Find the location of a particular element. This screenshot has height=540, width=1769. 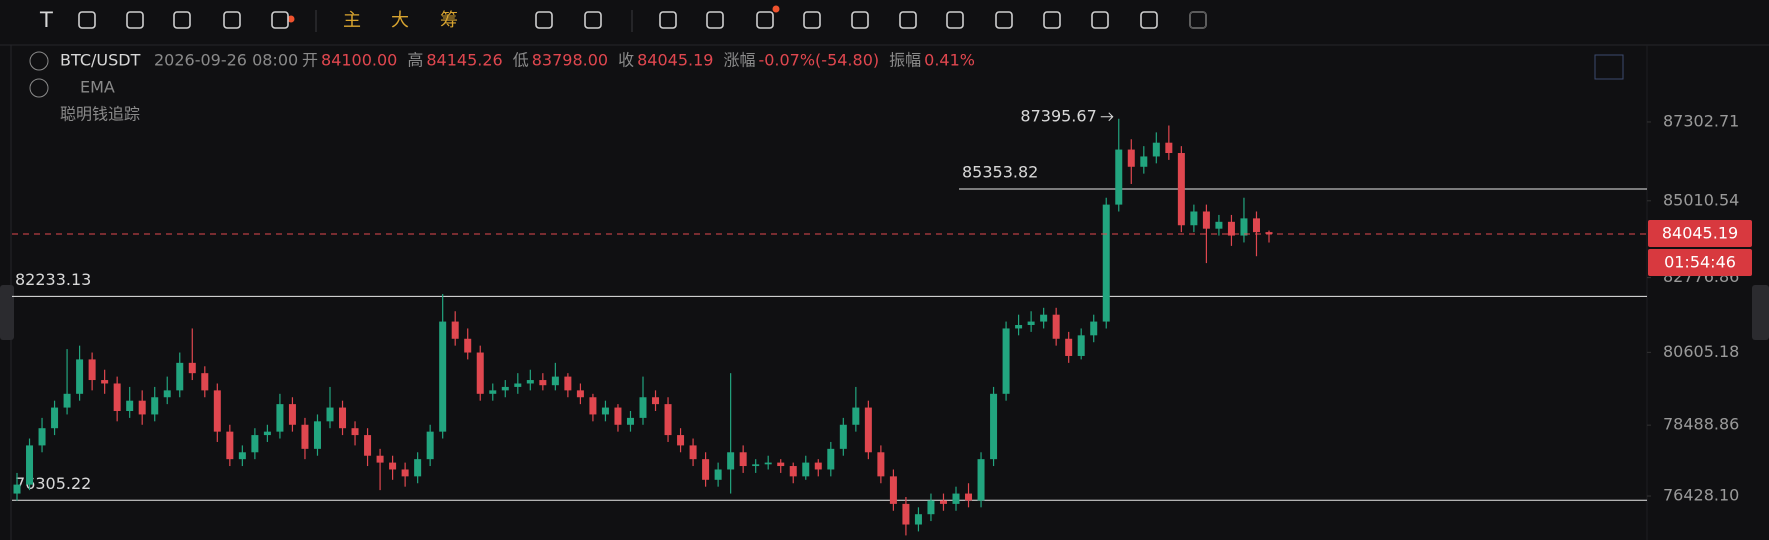

field-label: 高 is located at coordinates (415, 60).